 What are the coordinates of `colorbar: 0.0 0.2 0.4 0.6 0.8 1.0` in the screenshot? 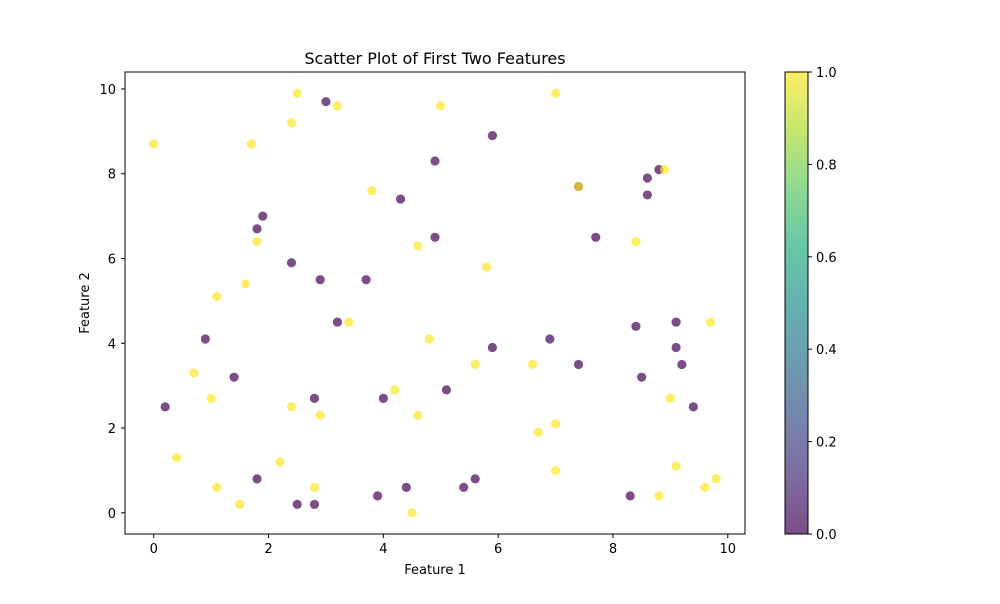 It's located at (810, 304).